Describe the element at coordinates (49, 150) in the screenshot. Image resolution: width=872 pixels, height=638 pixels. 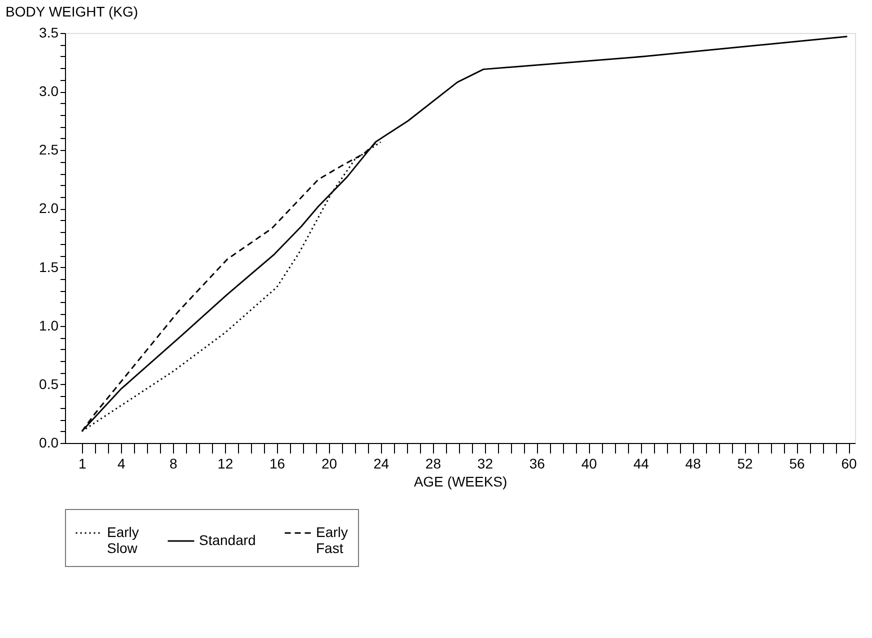
I see `y-tick-label: 2.5` at that location.